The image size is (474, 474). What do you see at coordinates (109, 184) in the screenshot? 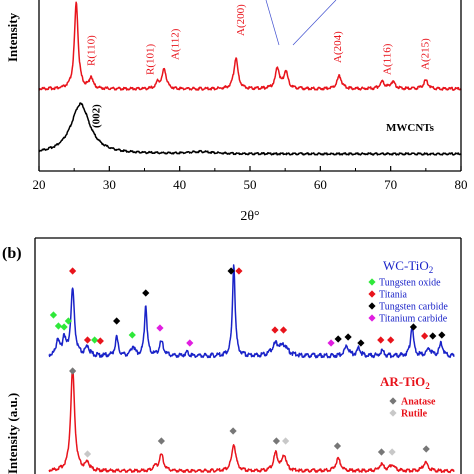
I see `x-tick-label: 30` at bounding box center [109, 184].